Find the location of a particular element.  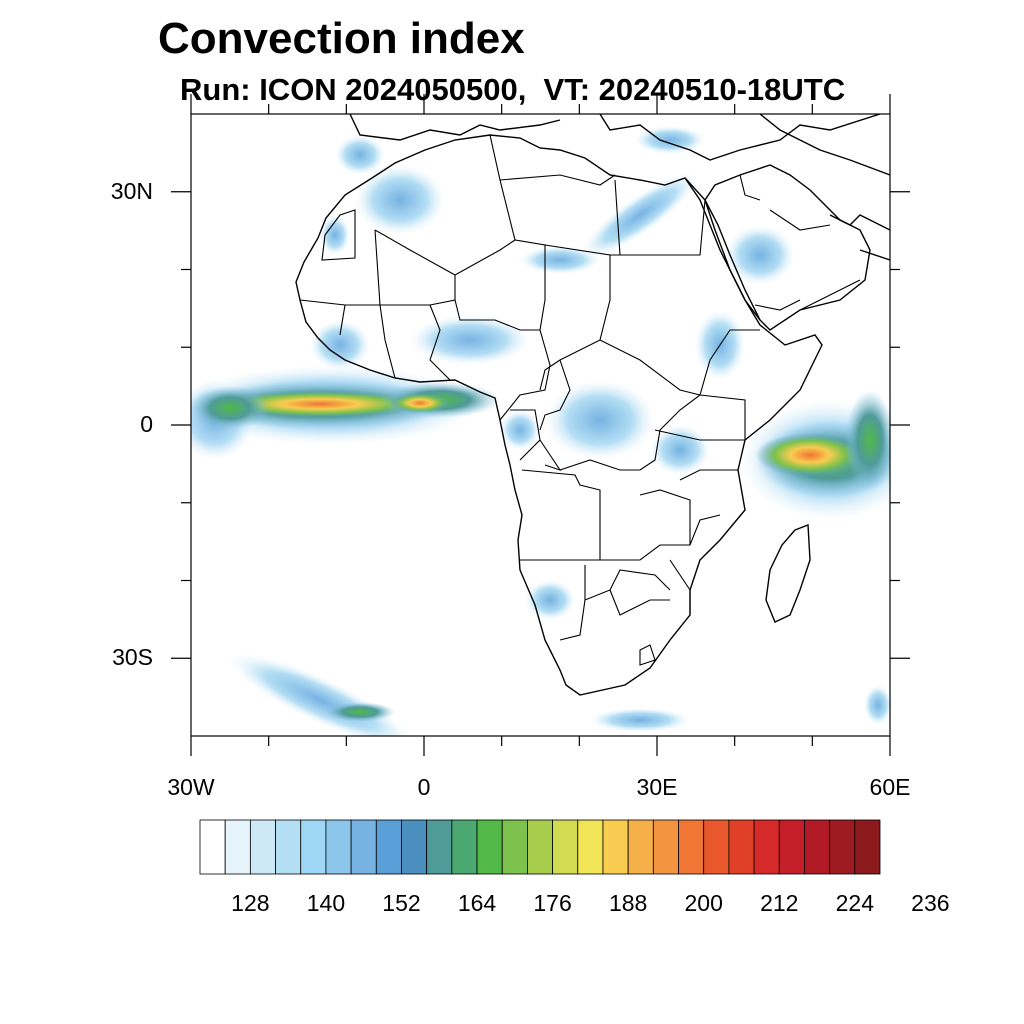

lat-label: 0 is located at coordinates (146, 424).